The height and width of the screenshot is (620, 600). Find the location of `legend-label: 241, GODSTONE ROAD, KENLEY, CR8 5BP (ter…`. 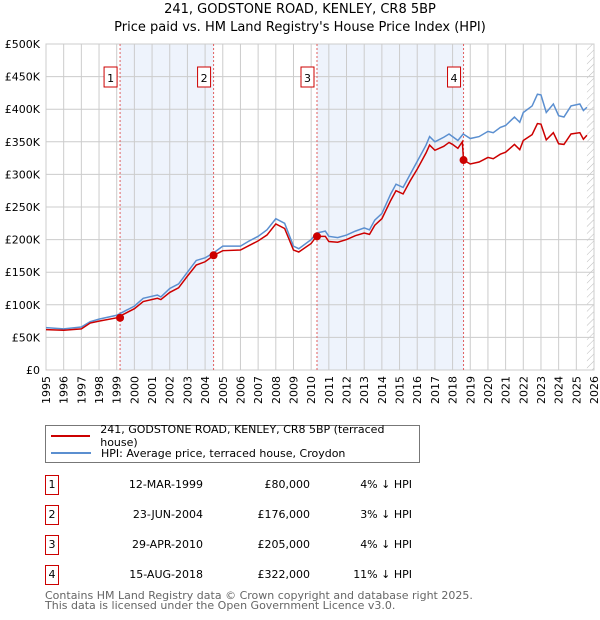

legend-label: 241, GODSTONE ROAD, KENLEY, CR8 5BP (ter… is located at coordinates (242, 436).